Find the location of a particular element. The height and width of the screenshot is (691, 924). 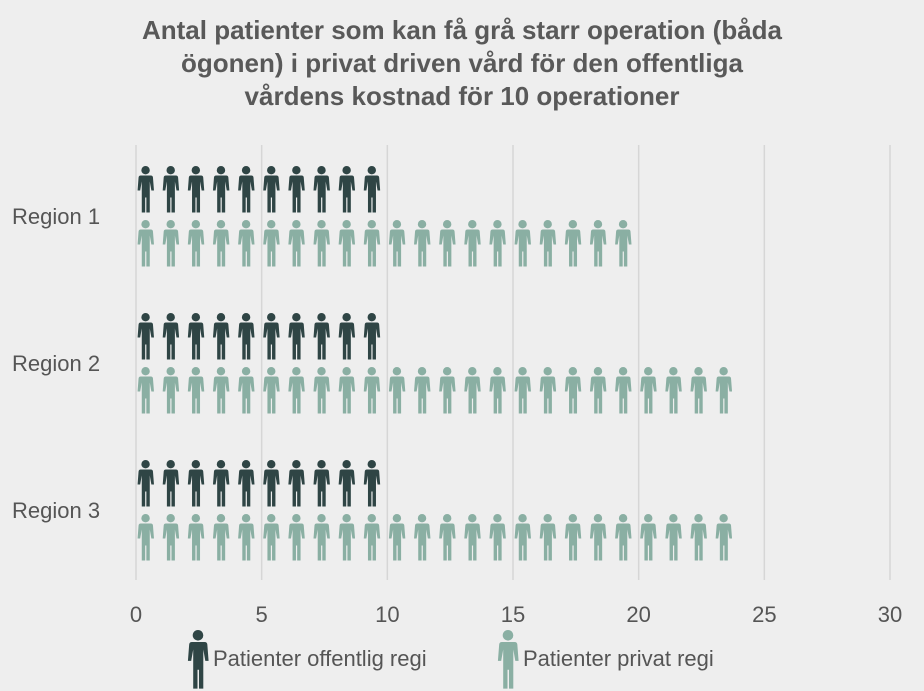

category-label: Region 3 is located at coordinates (56, 510).